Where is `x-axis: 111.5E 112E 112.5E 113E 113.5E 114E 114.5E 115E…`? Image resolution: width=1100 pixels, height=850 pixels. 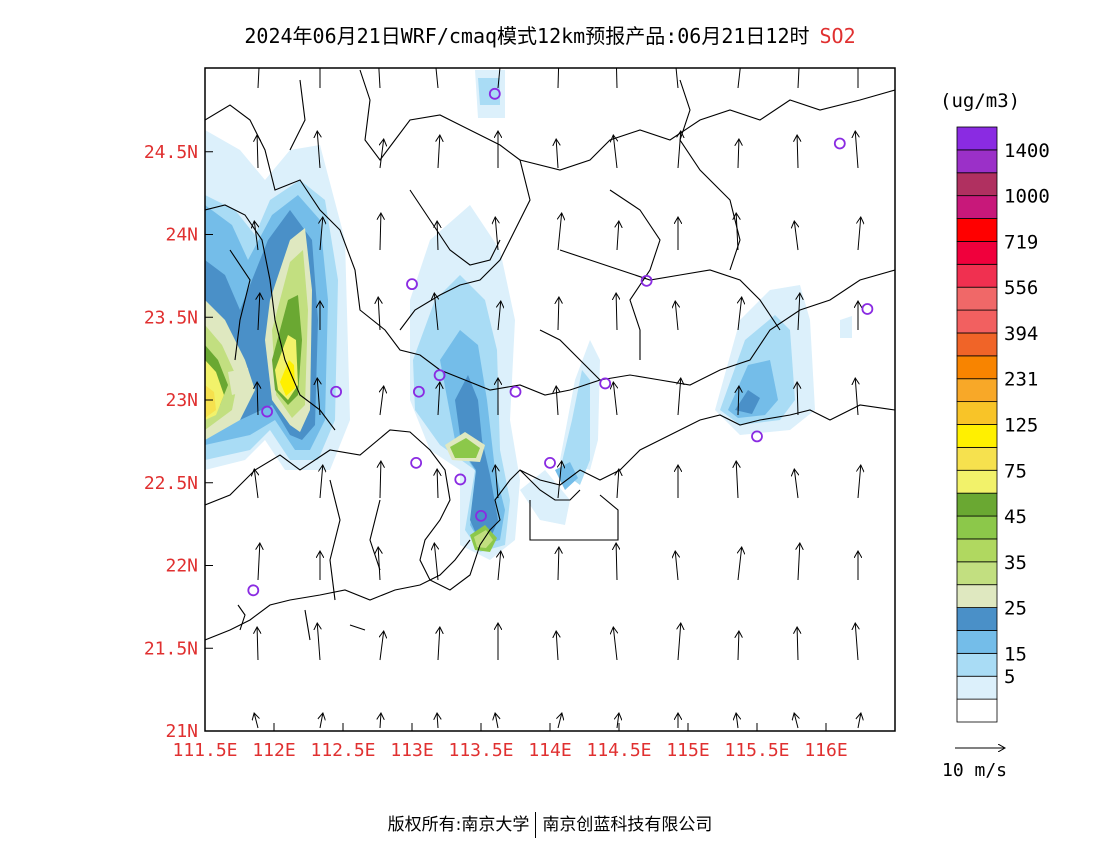
x-axis: 111.5E 112E 112.5E 113E 113.5E 114E 114.5E 115E… is located at coordinates (510, 742).